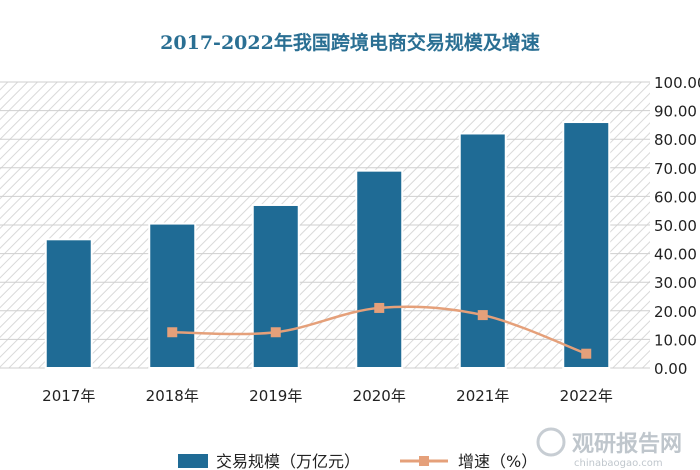 The width and height of the screenshot is (700, 470). What do you see at coordinates (379, 396) in the screenshot?
I see `x-tick-label: 2020年` at bounding box center [379, 396].